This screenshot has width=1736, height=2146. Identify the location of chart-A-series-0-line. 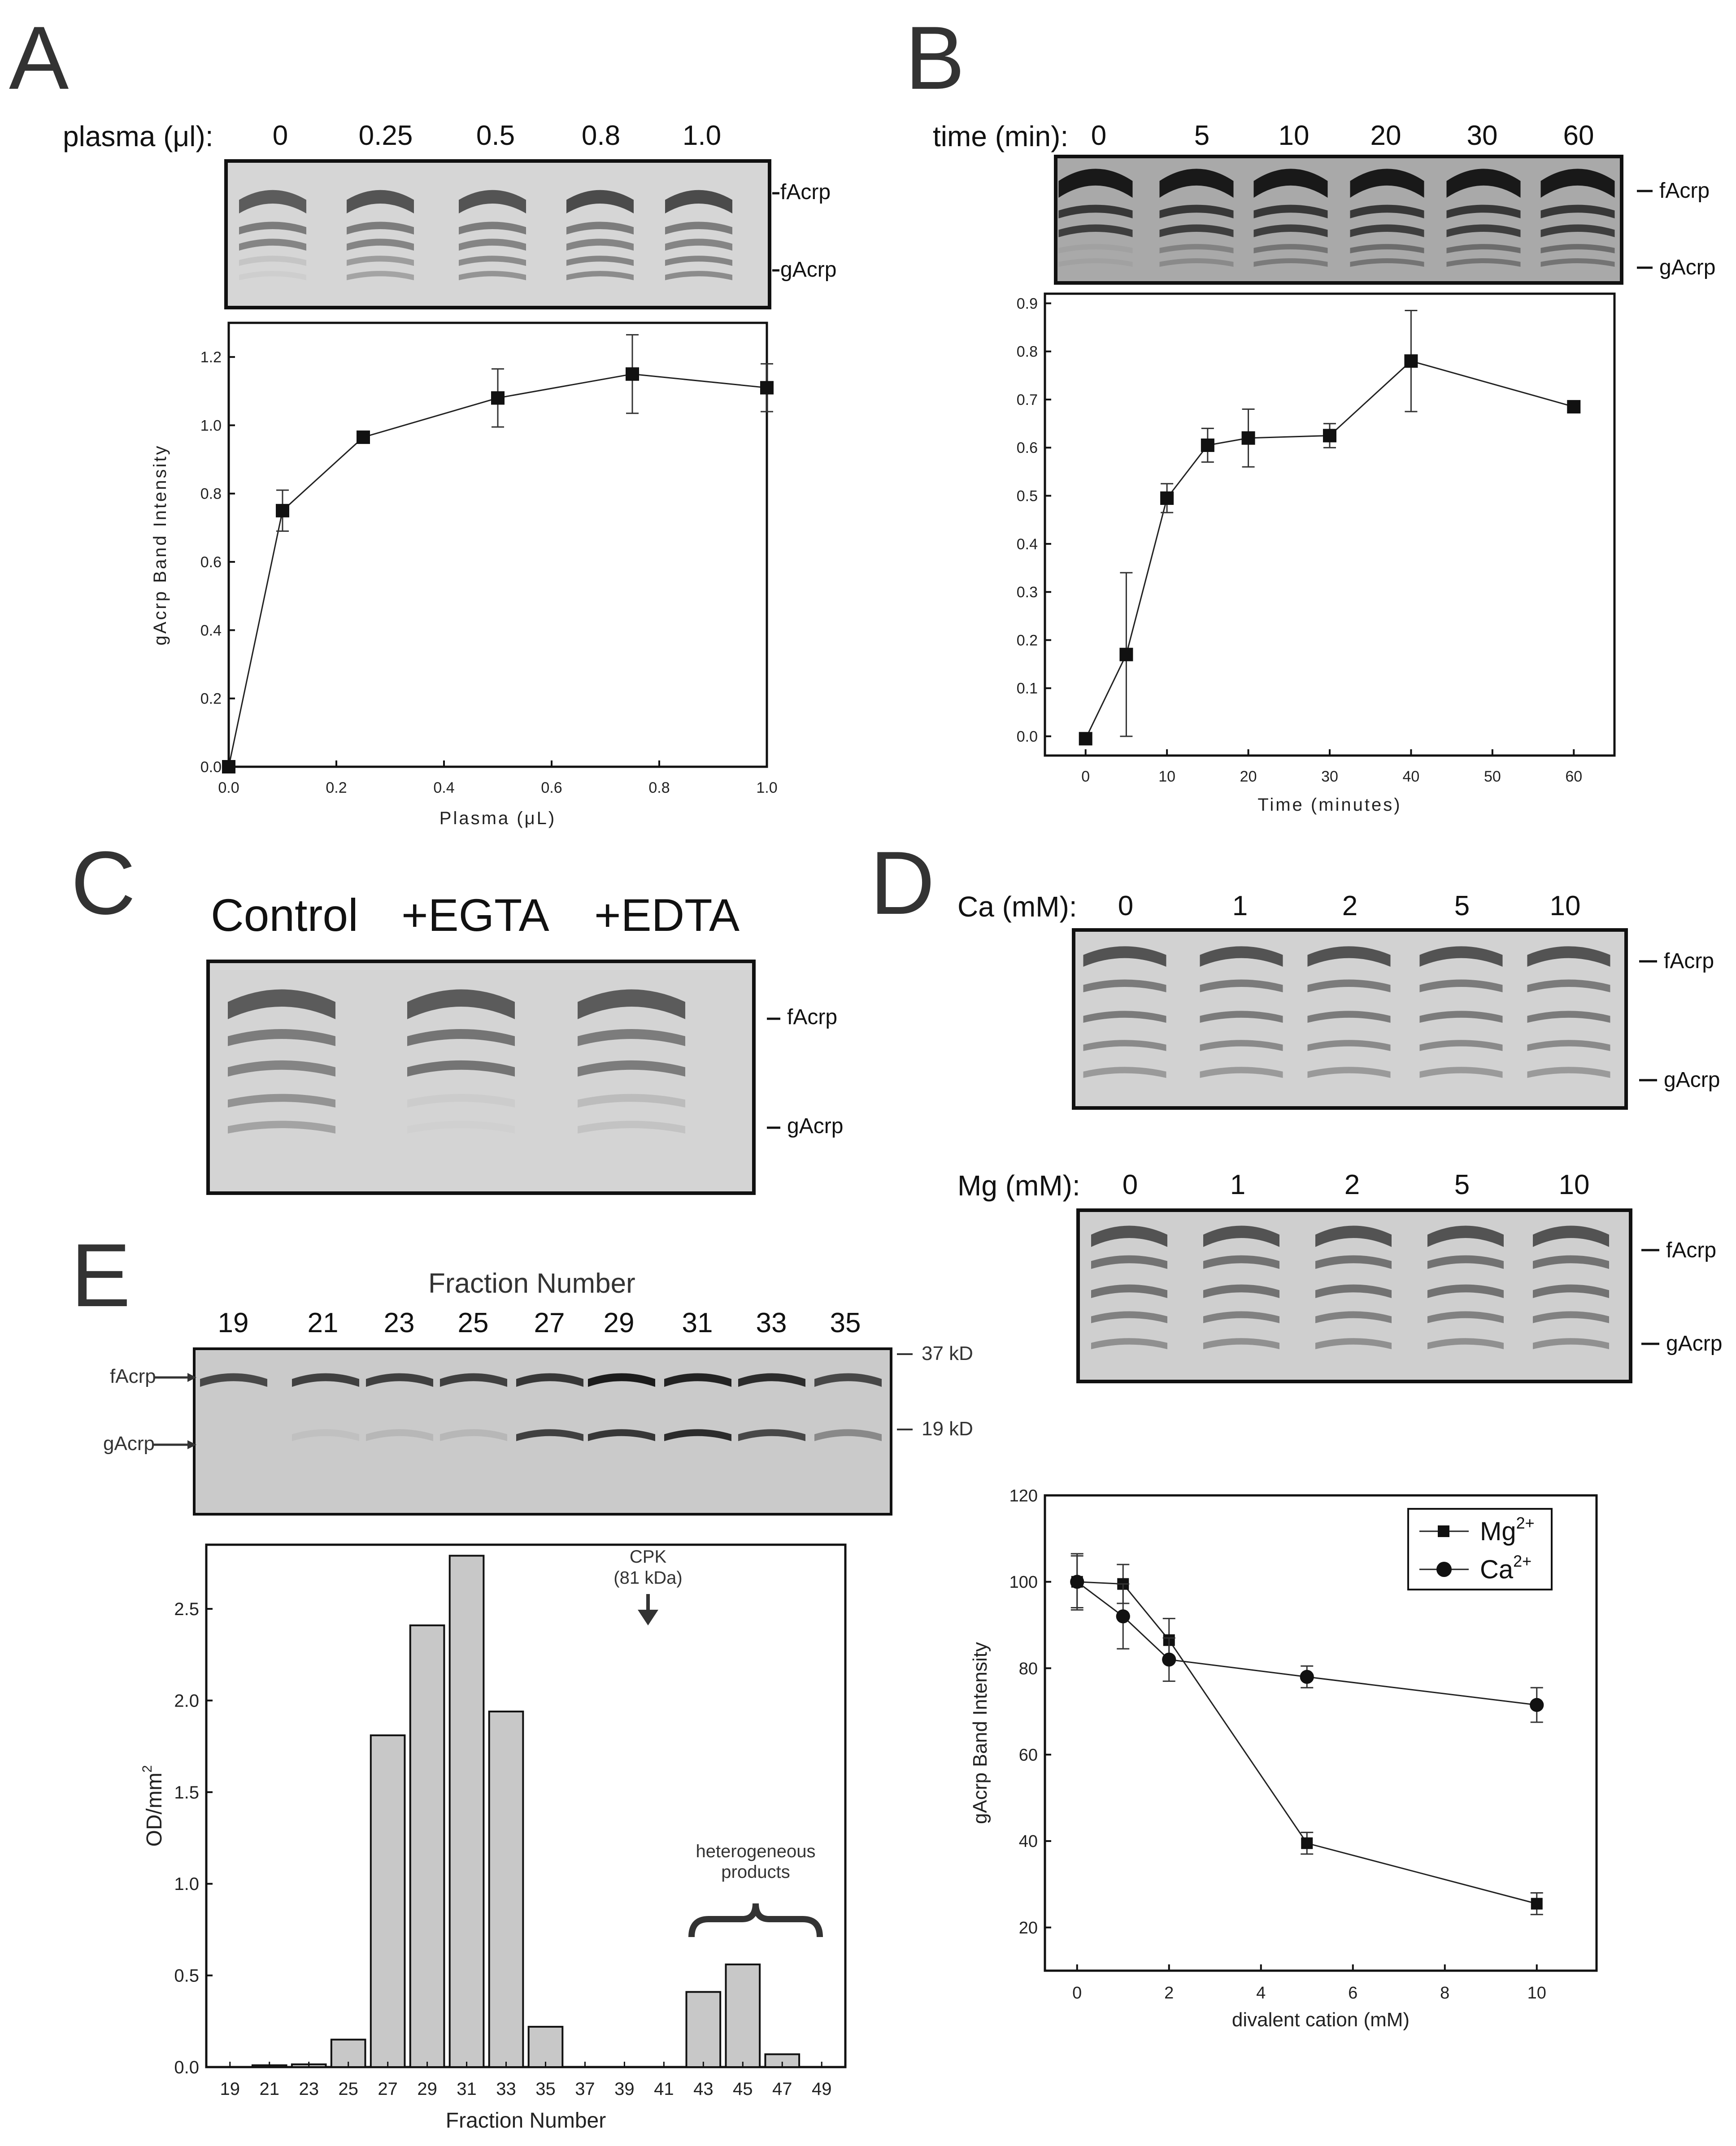
(497, 570).